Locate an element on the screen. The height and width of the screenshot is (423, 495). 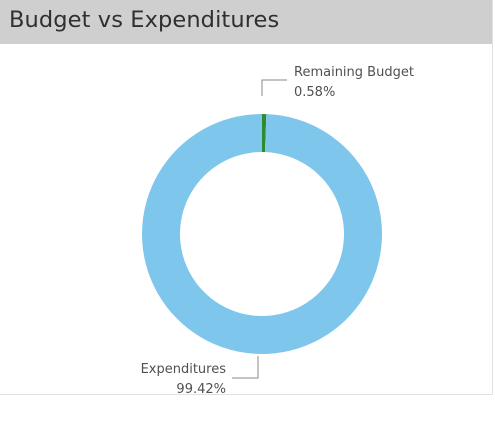
legend-label-expenditures: Expenditures is located at coordinates (184, 369).